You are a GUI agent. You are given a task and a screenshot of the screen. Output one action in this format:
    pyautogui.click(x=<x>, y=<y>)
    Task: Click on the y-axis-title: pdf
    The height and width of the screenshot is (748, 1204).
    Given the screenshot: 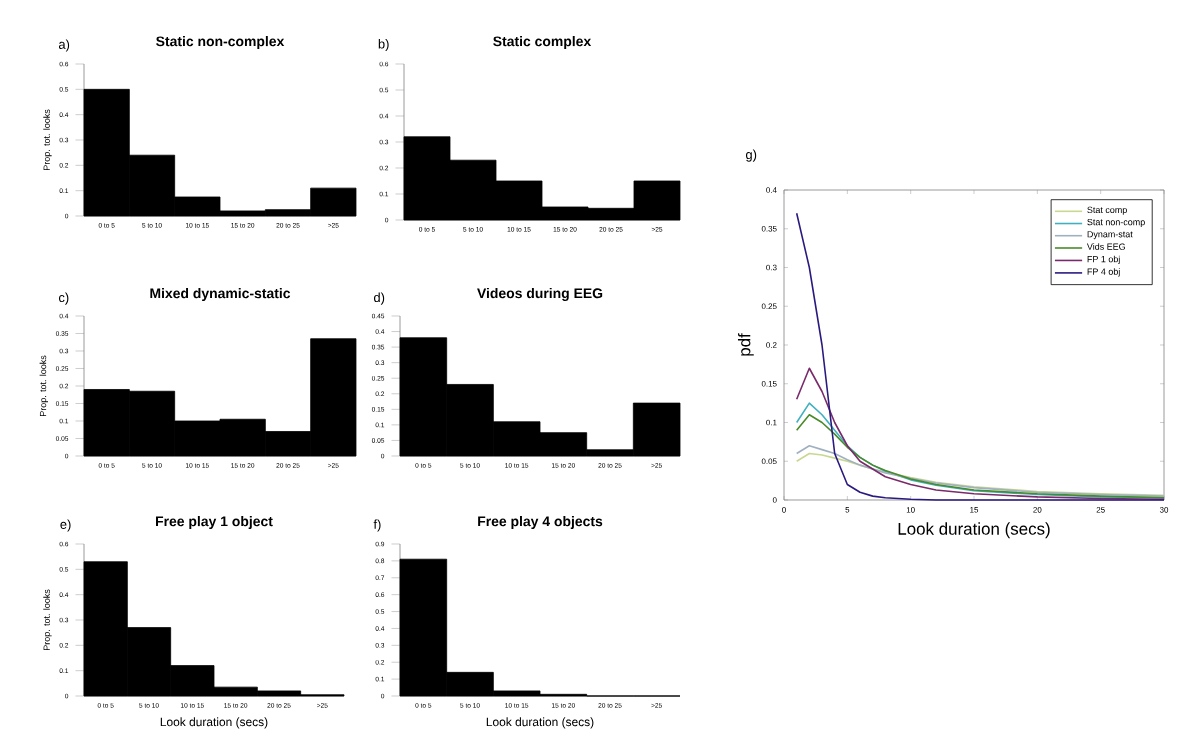 What is the action you would take?
    pyautogui.click(x=745, y=344)
    